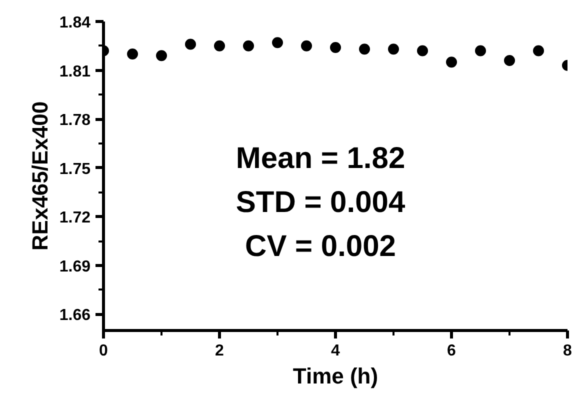 This screenshot has height=407, width=573. What do you see at coordinates (335, 376) in the screenshot?
I see `x-axis-title: Time (h)` at bounding box center [335, 376].